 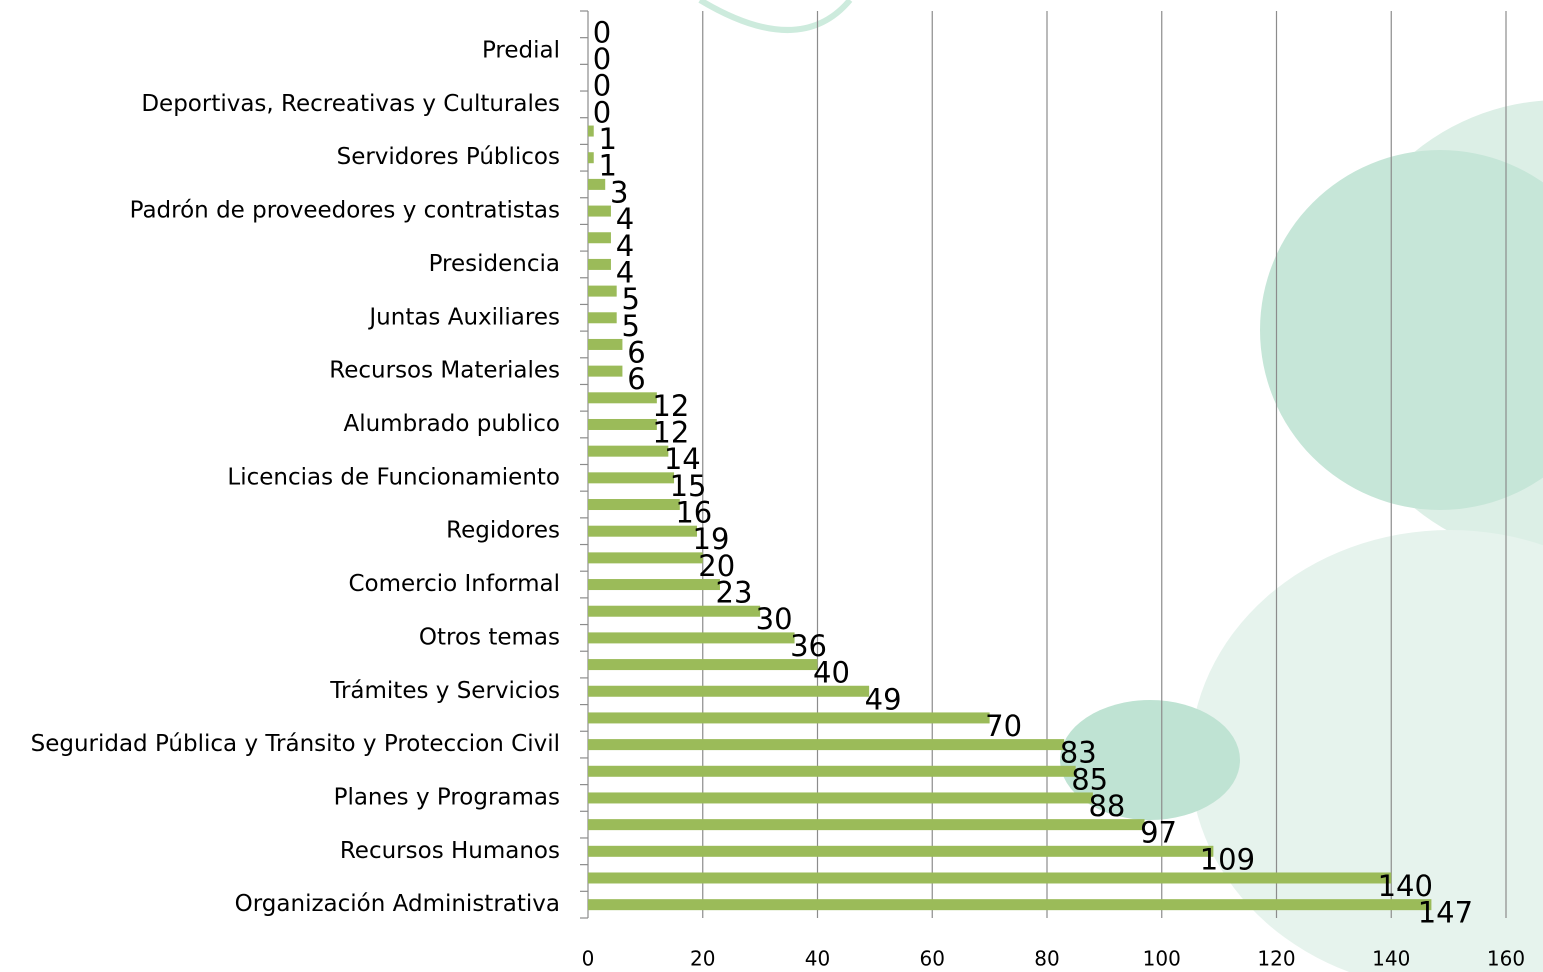 What do you see at coordinates (734, 593) in the screenshot?
I see `data-label: 23` at bounding box center [734, 593].